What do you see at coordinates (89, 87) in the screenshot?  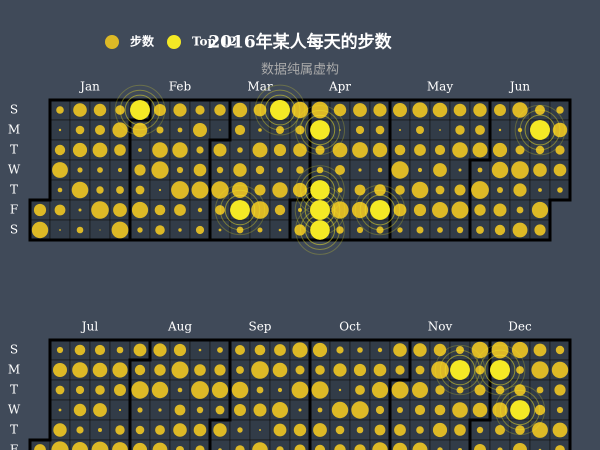 I see `month-label: Jan` at bounding box center [89, 87].